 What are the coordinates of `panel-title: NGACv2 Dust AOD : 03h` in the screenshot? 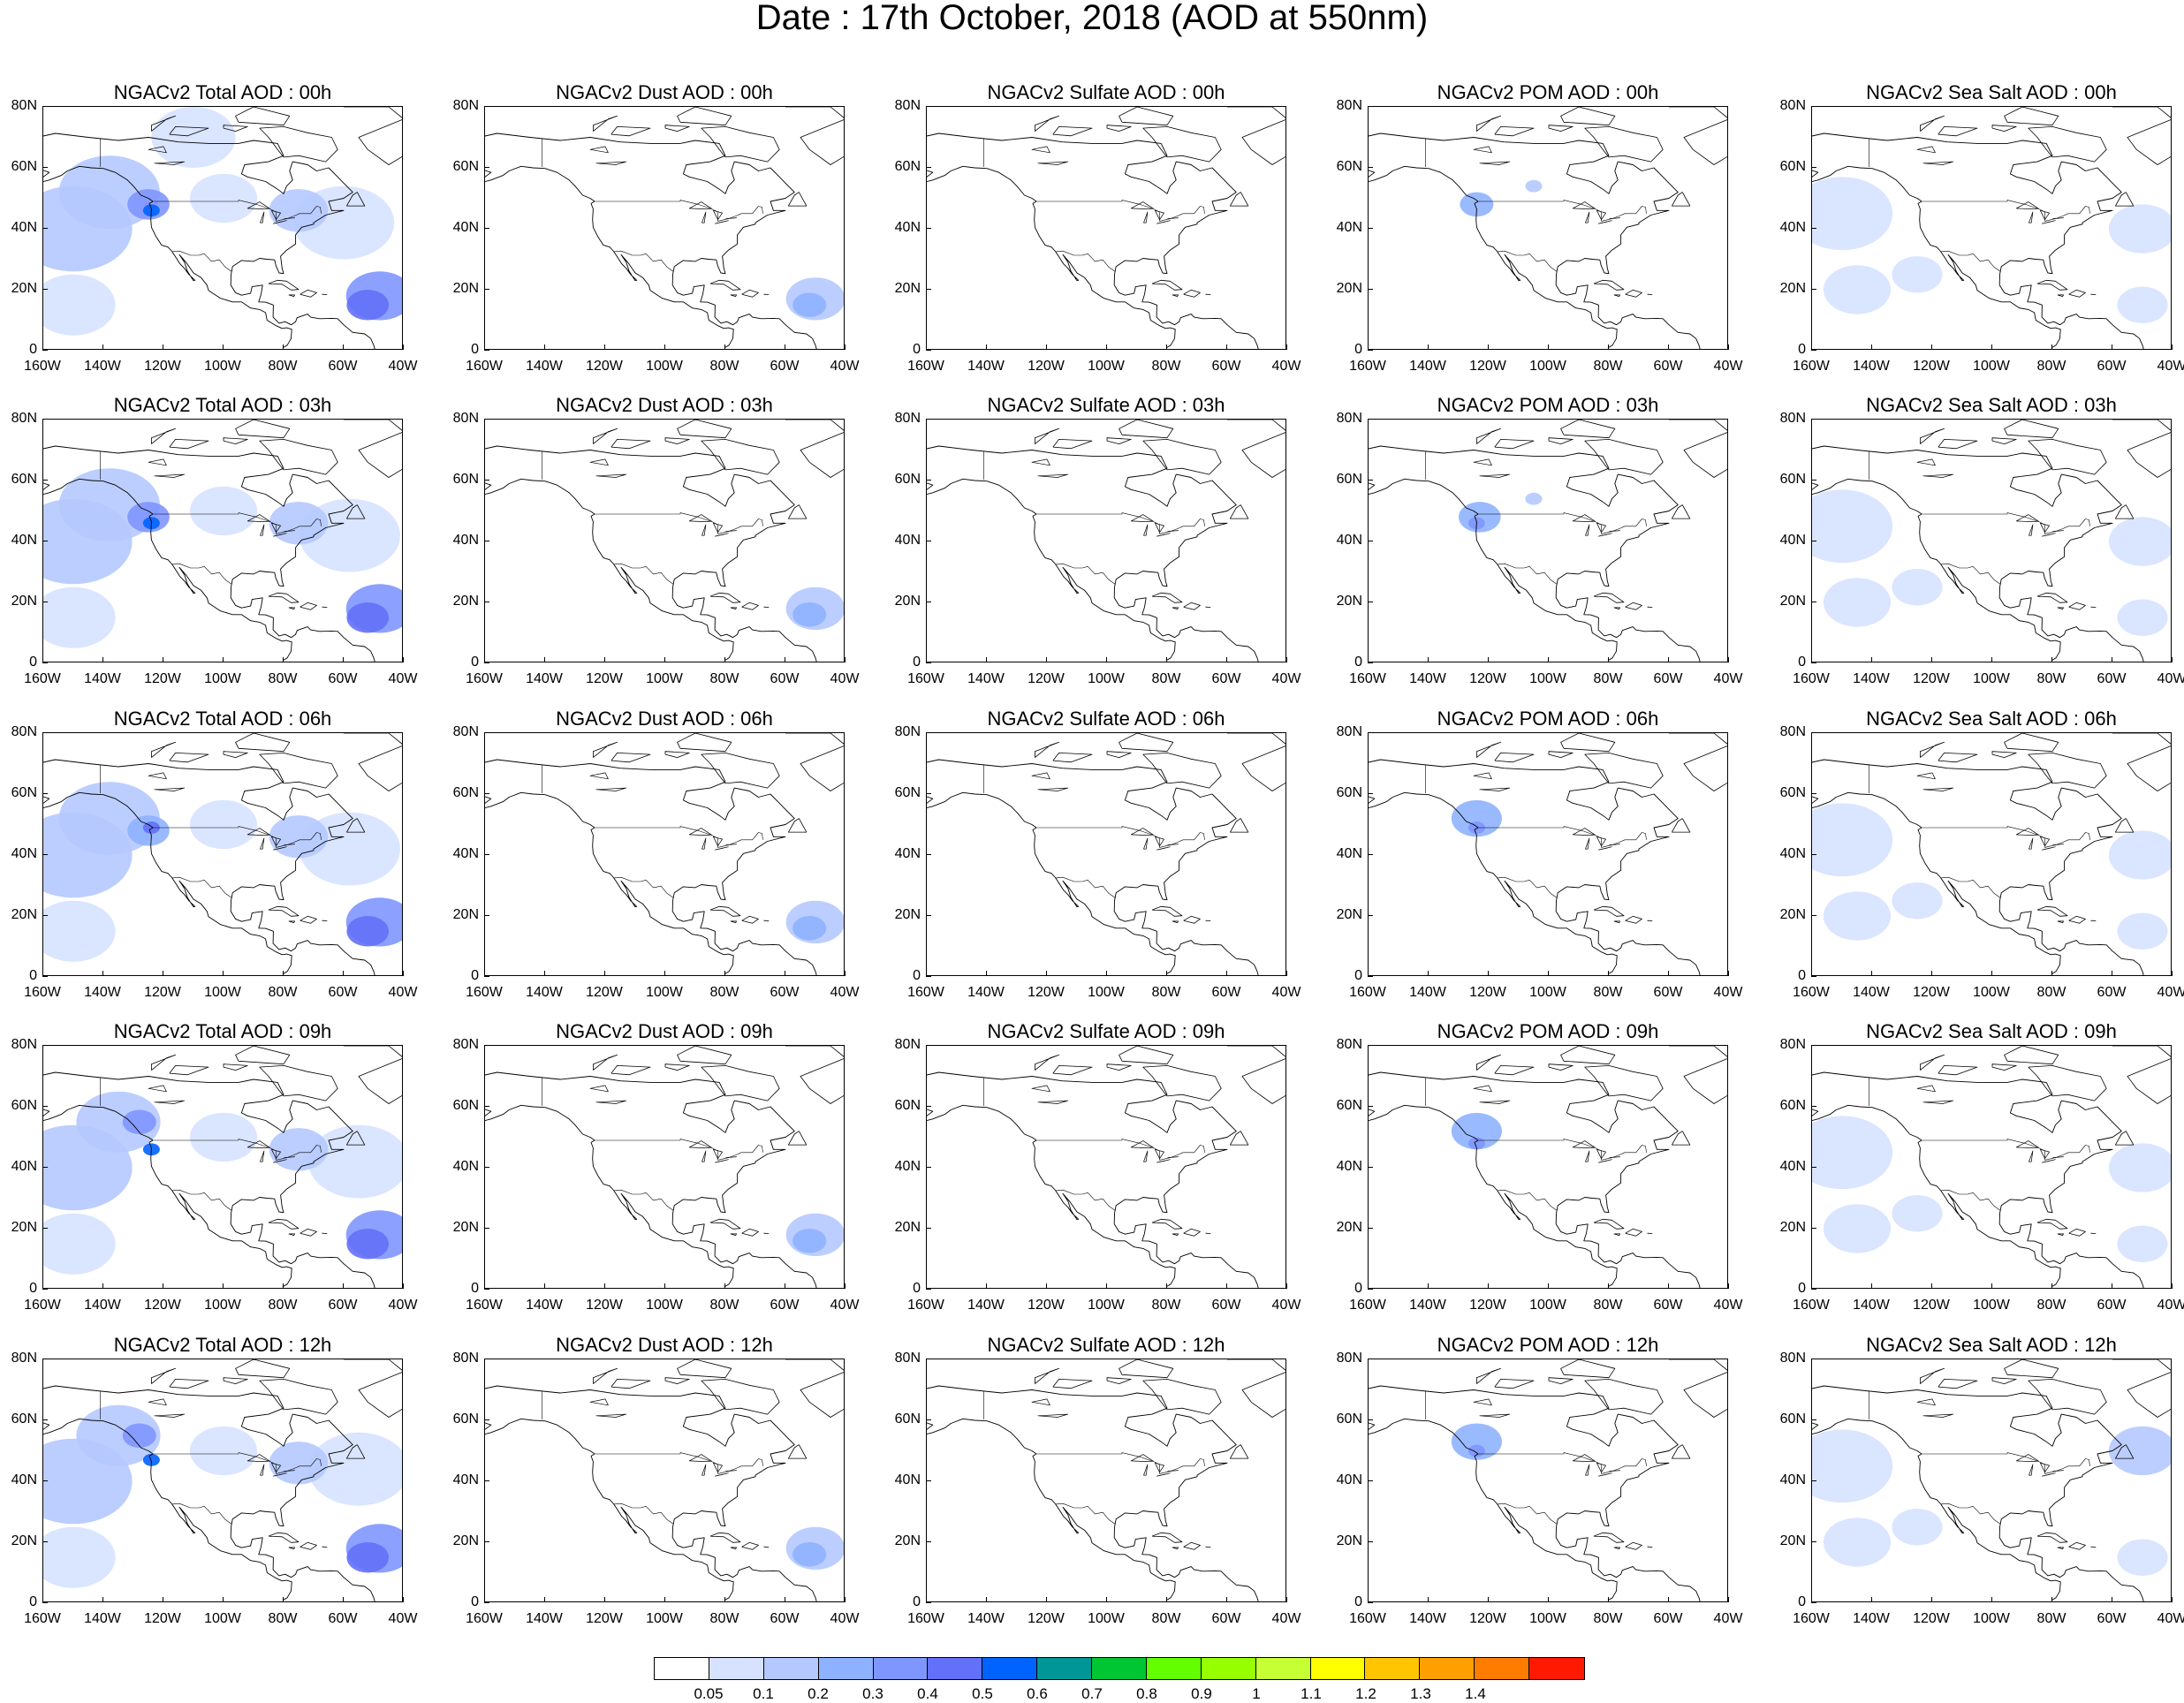 It's located at (664, 405).